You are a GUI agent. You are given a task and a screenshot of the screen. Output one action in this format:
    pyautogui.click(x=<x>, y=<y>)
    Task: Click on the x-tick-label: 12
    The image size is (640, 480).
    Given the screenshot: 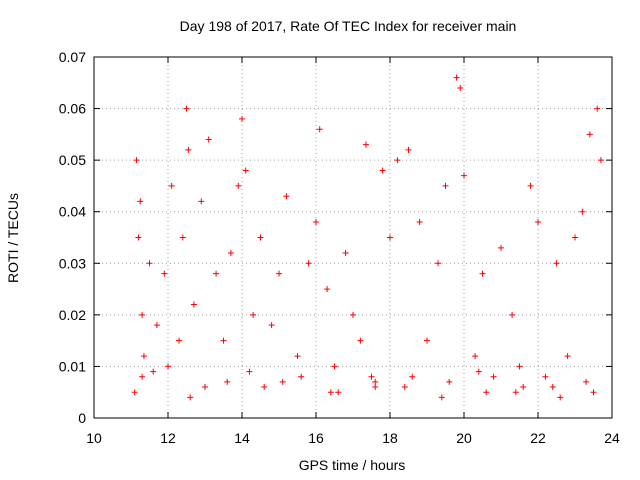 What is the action you would take?
    pyautogui.click(x=168, y=438)
    